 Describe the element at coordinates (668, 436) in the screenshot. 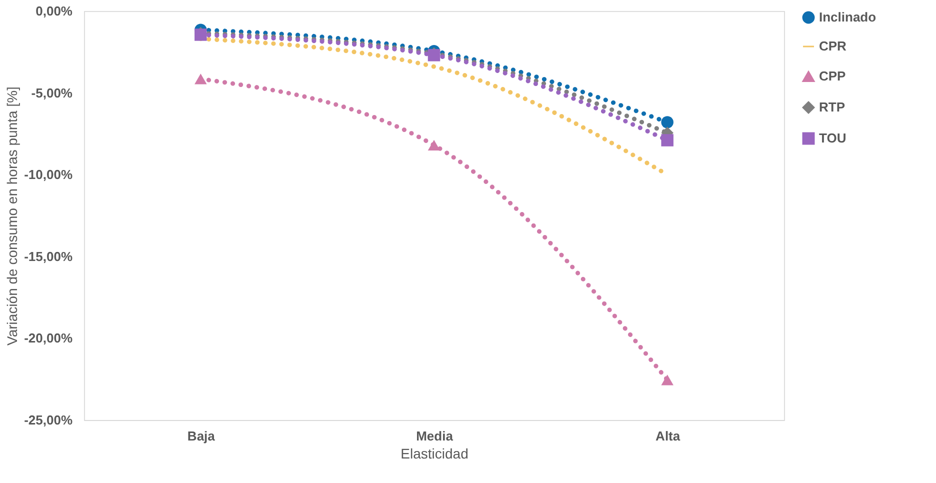

I see `x-tick-label: Alta` at that location.